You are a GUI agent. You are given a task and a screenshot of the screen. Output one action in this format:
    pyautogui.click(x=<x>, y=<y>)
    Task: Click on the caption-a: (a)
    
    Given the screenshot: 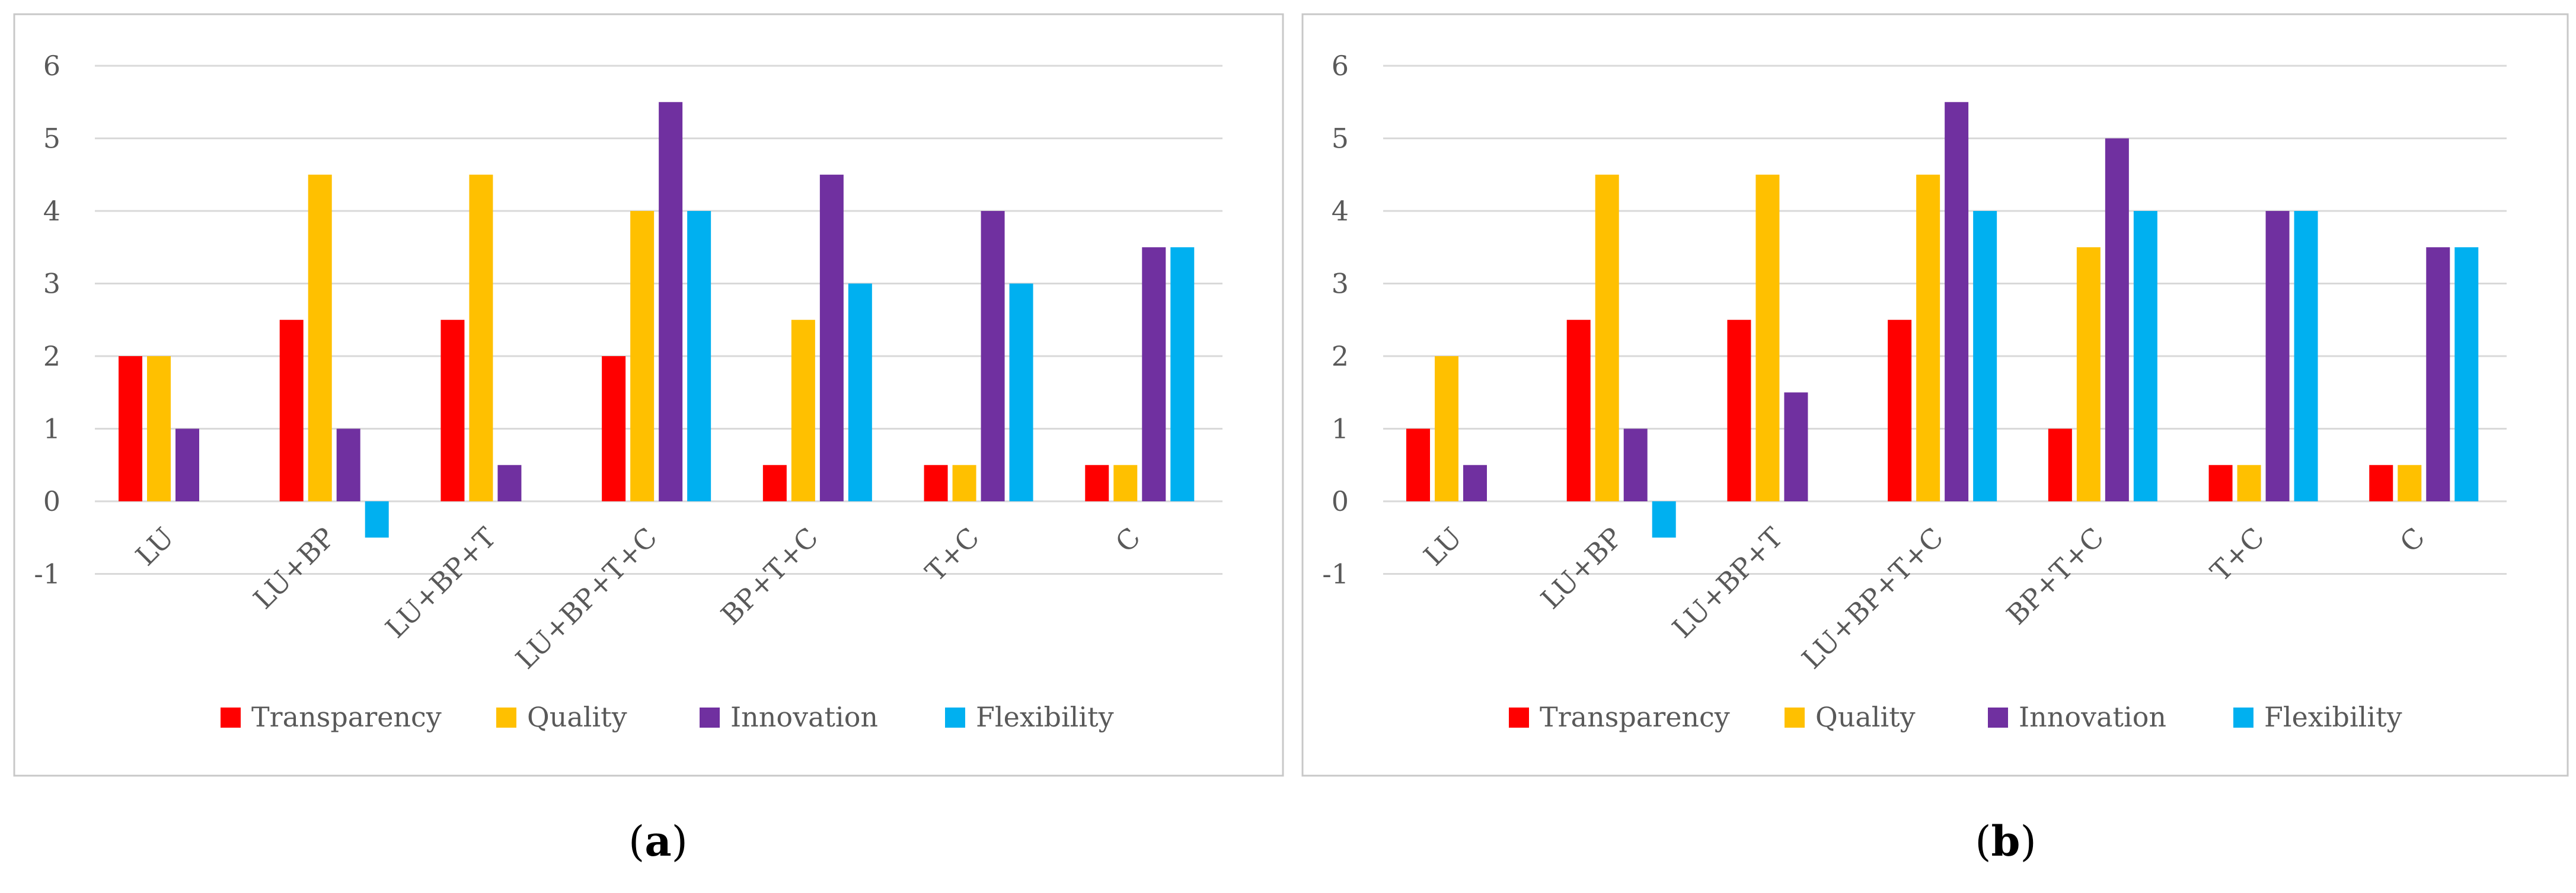 What is the action you would take?
    pyautogui.click(x=658, y=842)
    